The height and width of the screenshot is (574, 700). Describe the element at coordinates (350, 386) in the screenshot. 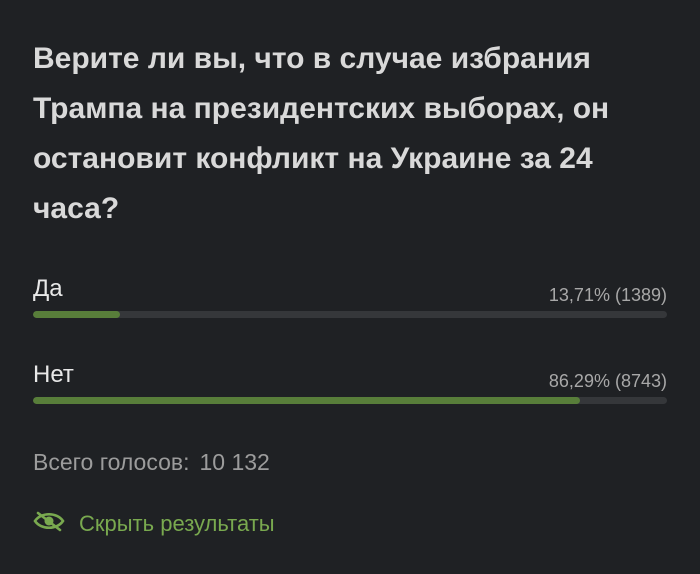

I see `poll-option-no: Нет 86,29% (8743)` at that location.